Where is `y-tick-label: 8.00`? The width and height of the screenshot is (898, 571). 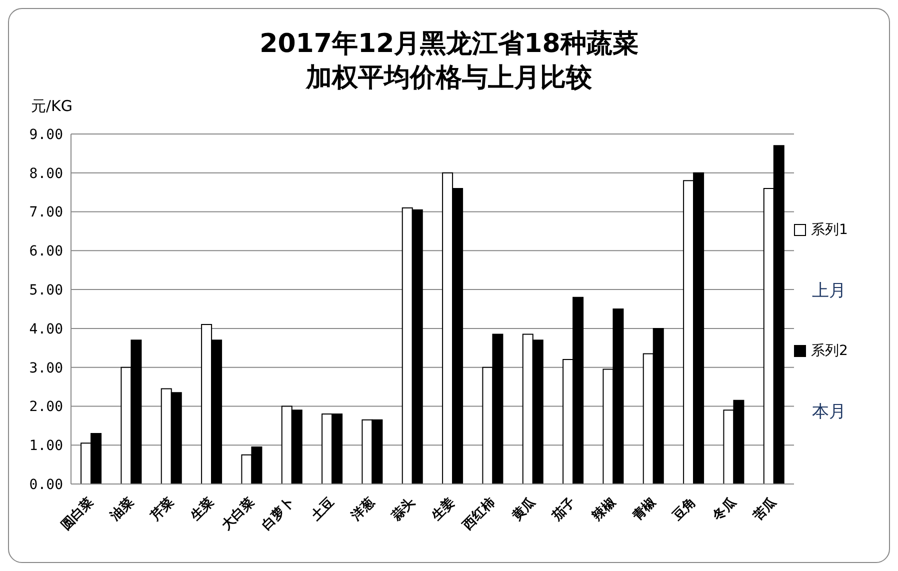 y-tick-label: 8.00 is located at coordinates (46, 174).